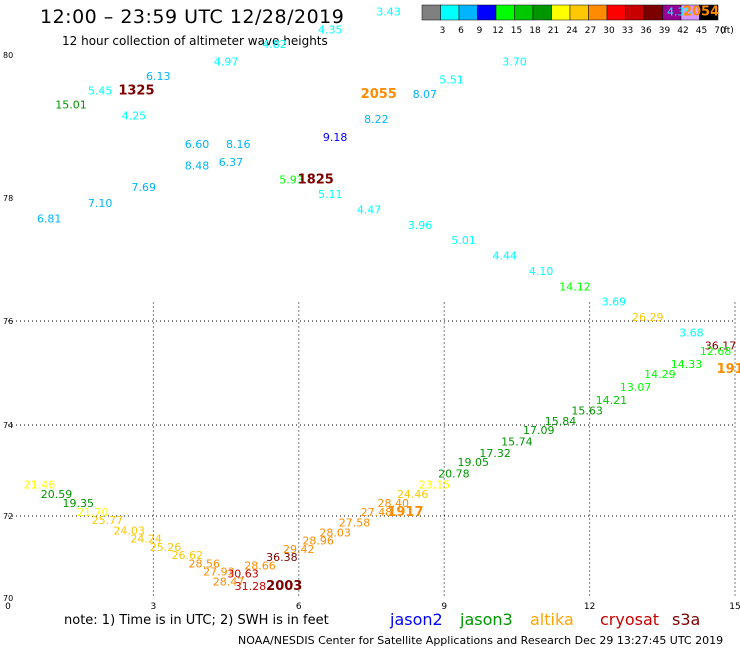 The height and width of the screenshot is (650, 740). I want to click on wave-height-point: 25.26, so click(166, 547).